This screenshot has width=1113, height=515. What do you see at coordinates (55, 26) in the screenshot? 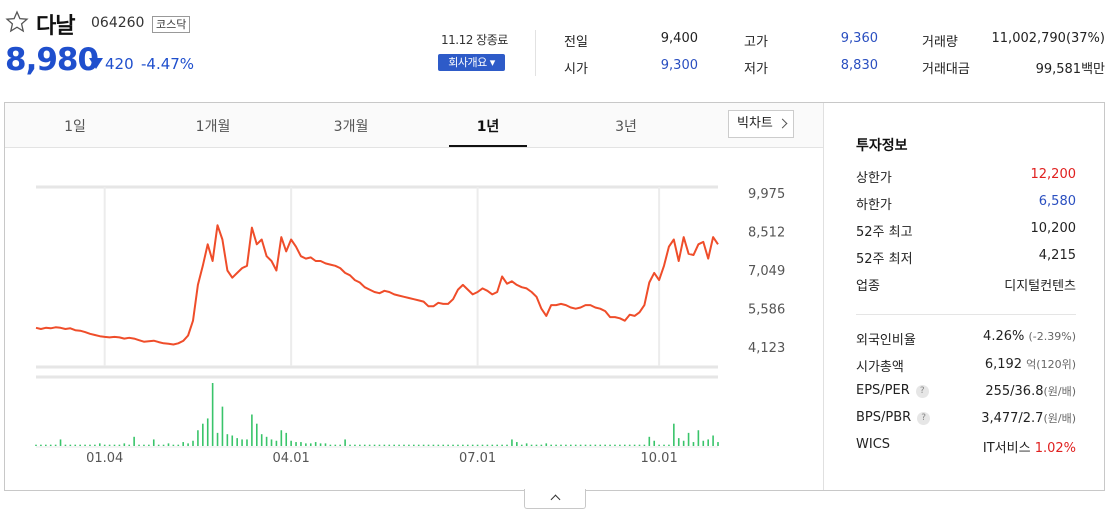
I see `stock-name: 다날` at bounding box center [55, 26].